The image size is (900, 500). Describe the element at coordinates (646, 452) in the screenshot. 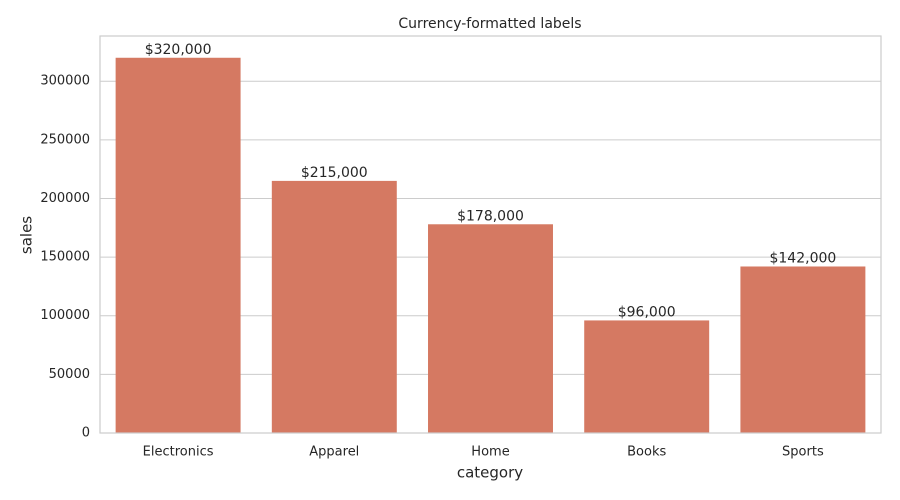

I see `x-tick-label: Books` at that location.